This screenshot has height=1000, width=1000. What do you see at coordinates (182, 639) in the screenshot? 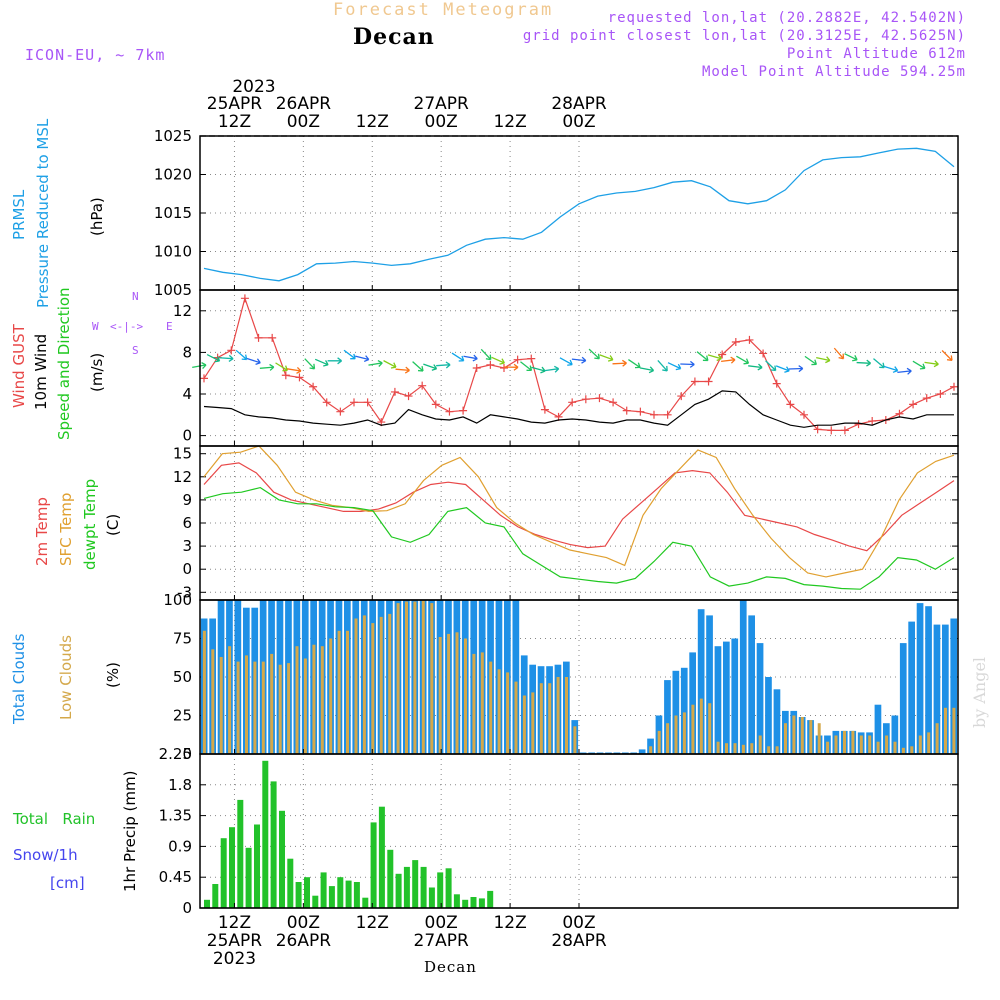
I see `ytick-label-3: 75` at bounding box center [182, 639].